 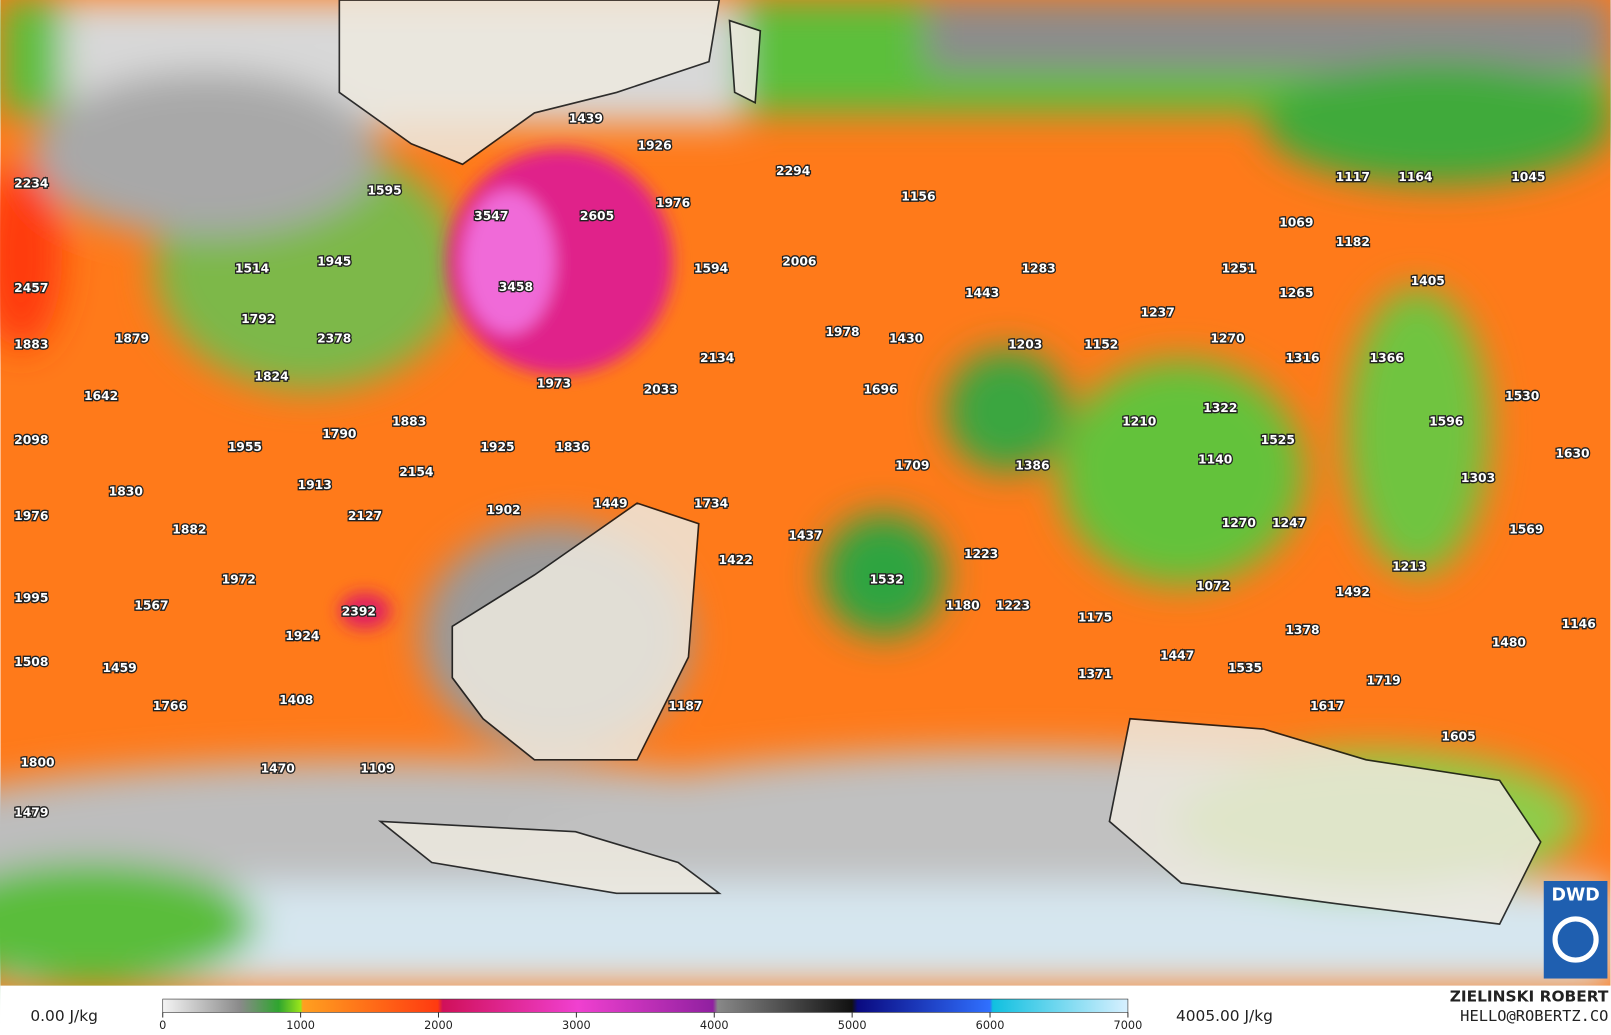 What do you see at coordinates (1177, 656) in the screenshot?
I see `cape-label: 1447` at bounding box center [1177, 656].